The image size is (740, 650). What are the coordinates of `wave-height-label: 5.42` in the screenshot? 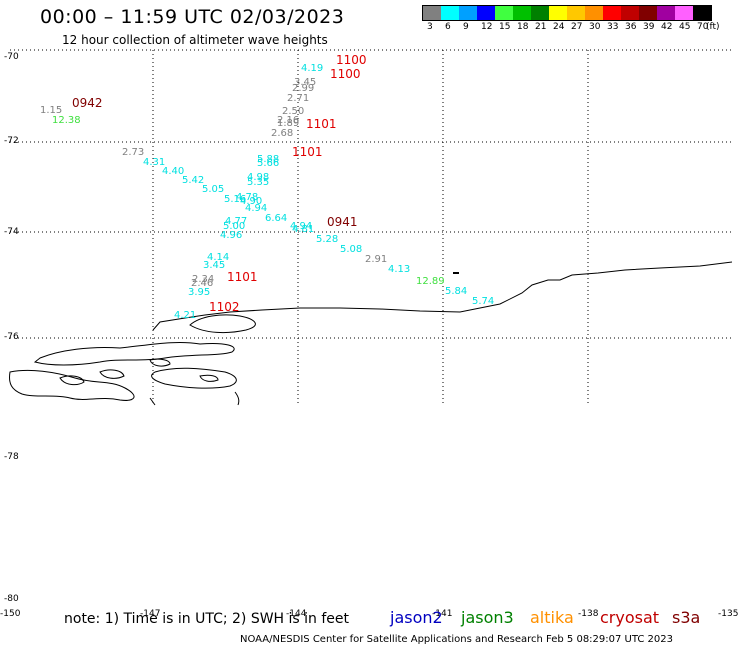 It's located at (193, 180).